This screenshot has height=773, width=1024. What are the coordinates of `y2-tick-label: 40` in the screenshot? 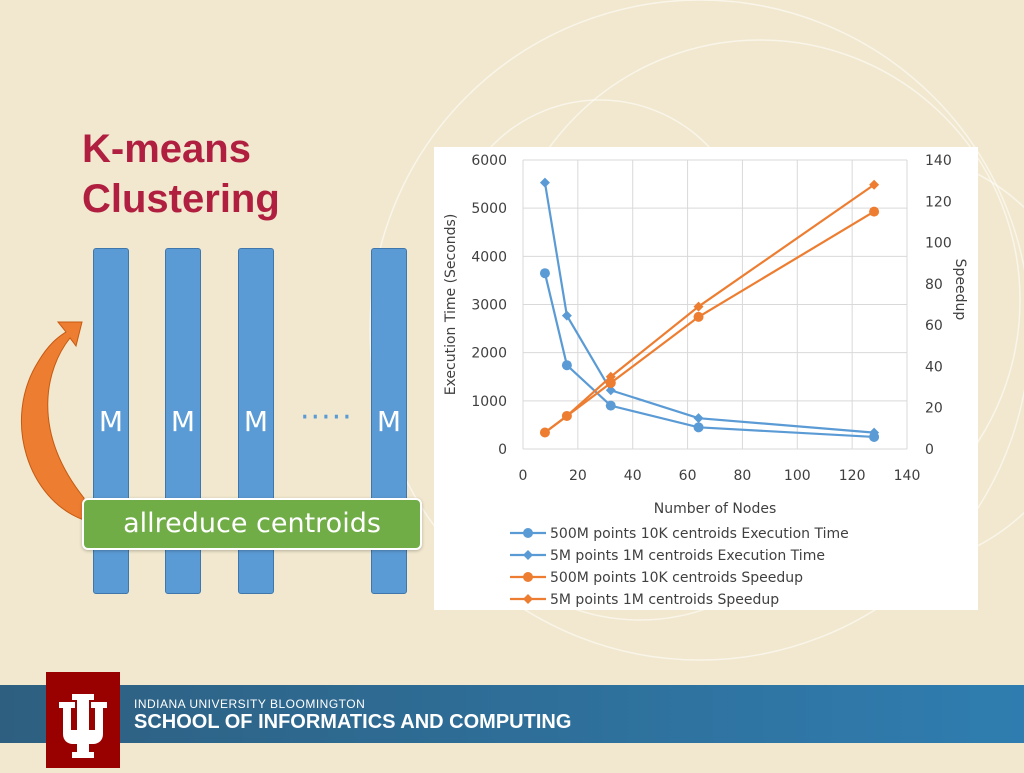 It's located at (934, 367).